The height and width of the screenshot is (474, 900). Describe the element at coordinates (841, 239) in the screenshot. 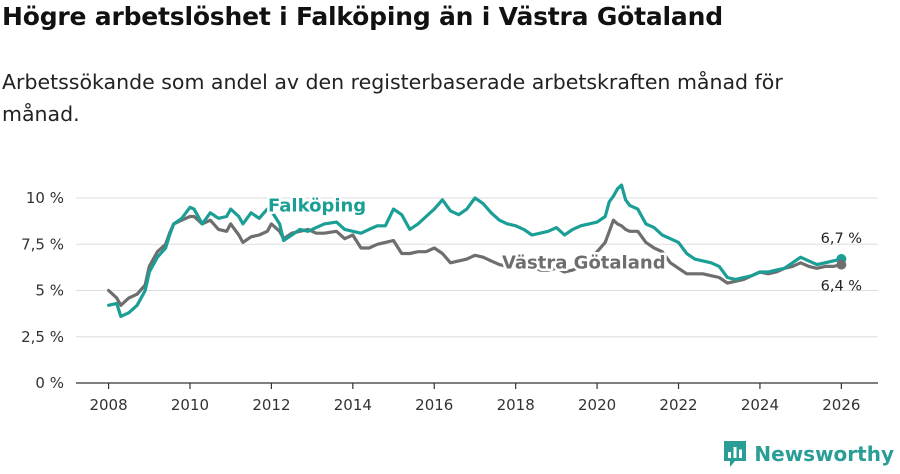

I see `end-value-label-falkoping: 6,7 %` at that location.